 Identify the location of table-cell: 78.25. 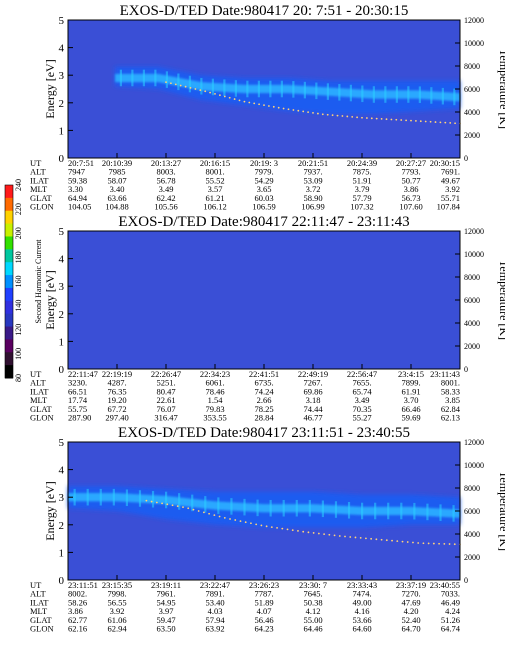
(263, 409).